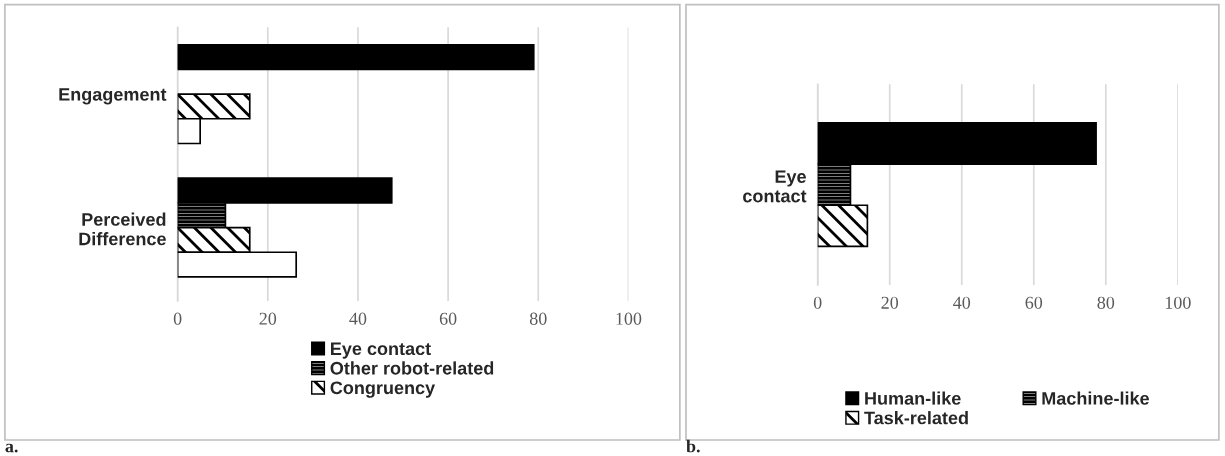 The width and height of the screenshot is (1225, 456). What do you see at coordinates (693, 446) in the screenshot?
I see `text: b.` at bounding box center [693, 446].